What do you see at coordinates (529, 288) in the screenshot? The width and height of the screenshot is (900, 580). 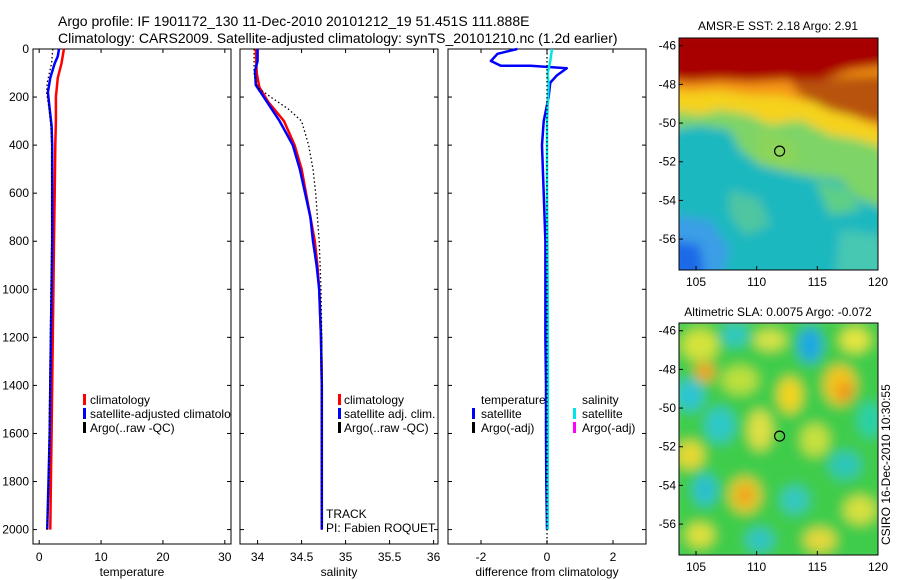 I see `series-line-temperature-satellite` at bounding box center [529, 288].